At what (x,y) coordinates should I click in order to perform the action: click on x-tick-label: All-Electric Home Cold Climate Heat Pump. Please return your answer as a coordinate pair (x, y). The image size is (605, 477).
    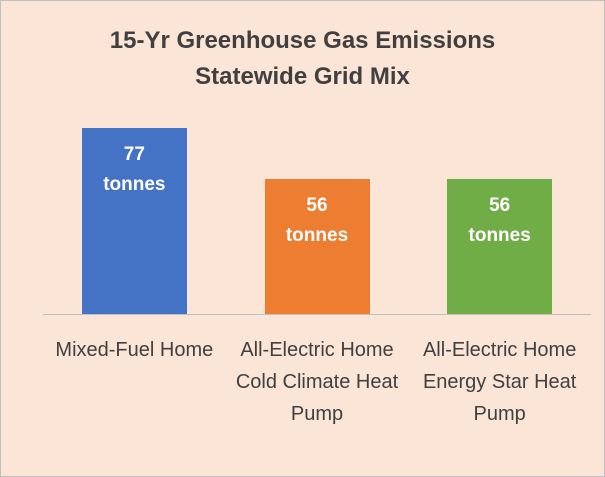
    Looking at the image, I should click on (317, 382).